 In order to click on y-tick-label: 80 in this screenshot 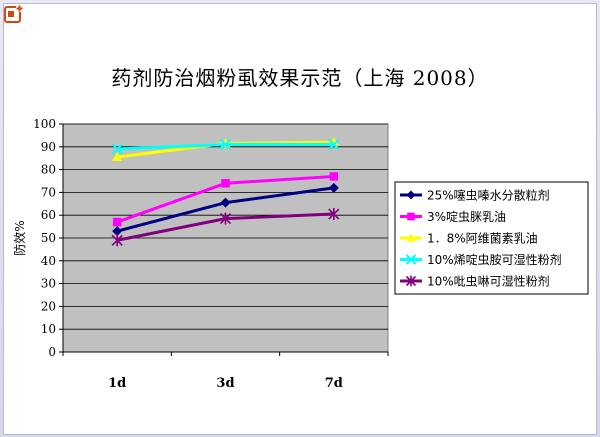, I will do `click(48, 170)`.